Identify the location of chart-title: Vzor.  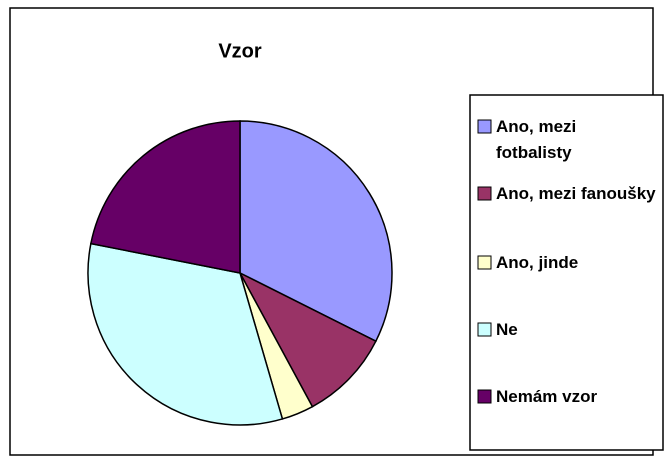
(240, 51).